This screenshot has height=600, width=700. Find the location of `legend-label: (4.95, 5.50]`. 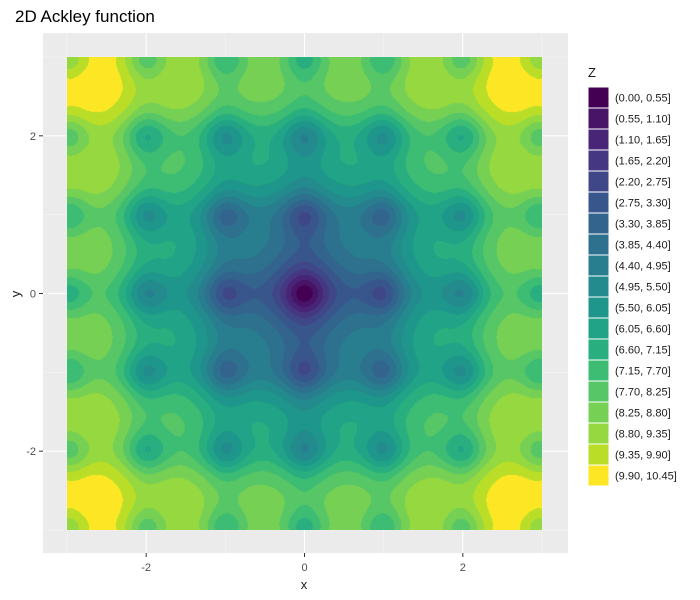

legend-label: (4.95, 5.50] is located at coordinates (643, 288).